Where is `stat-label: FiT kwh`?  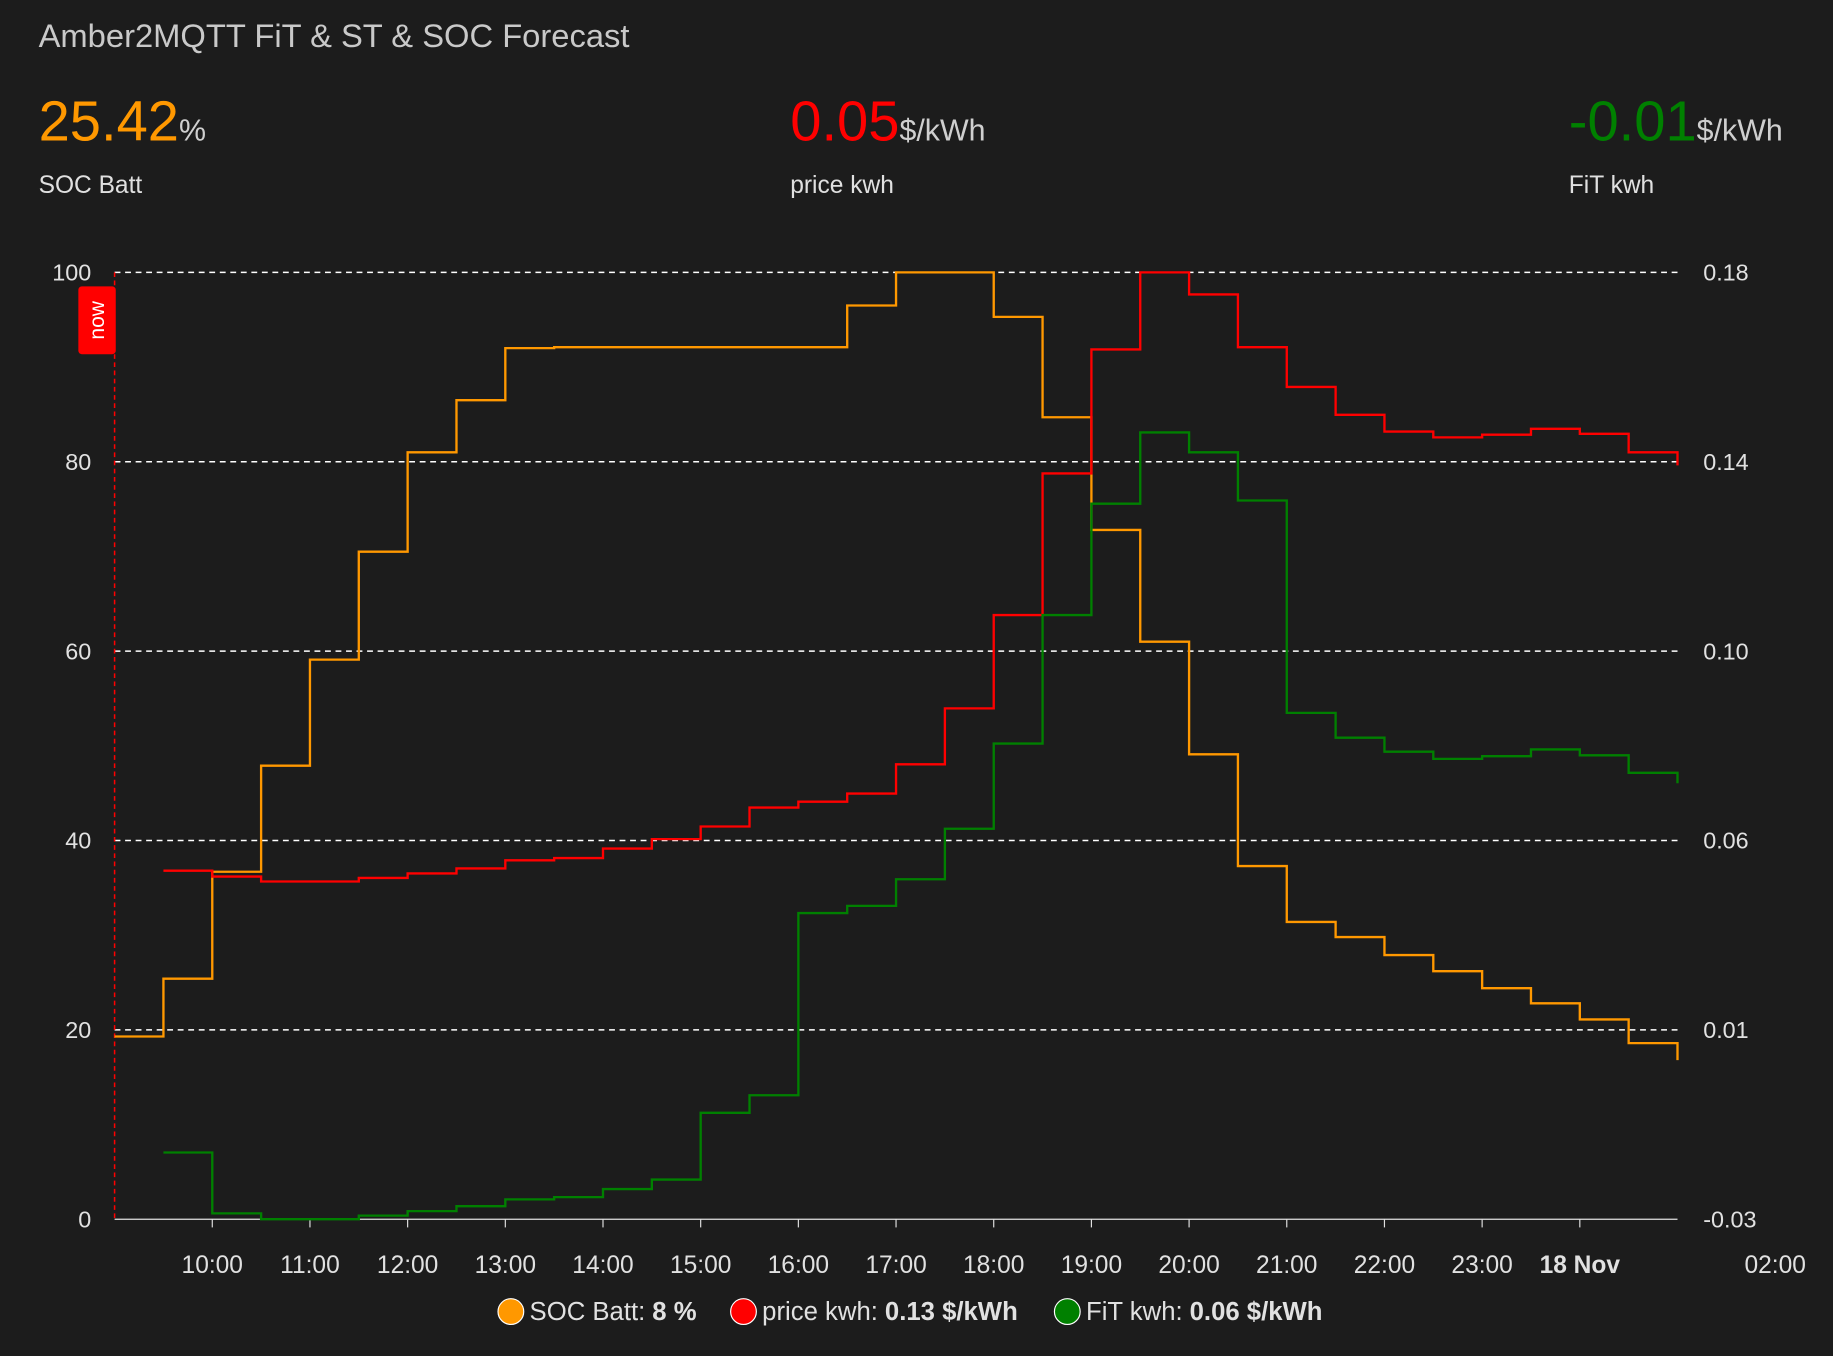 stat-label: FiT kwh is located at coordinates (1611, 185).